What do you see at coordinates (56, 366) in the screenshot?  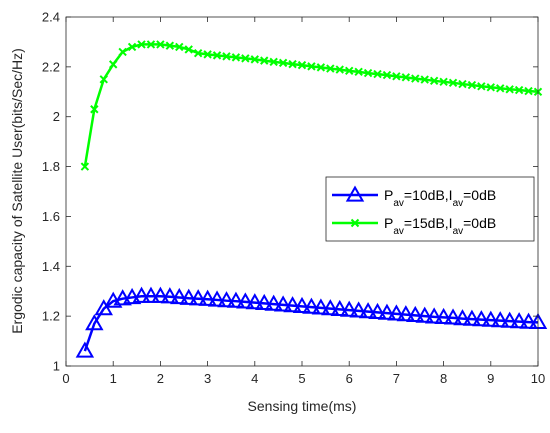 I see `y-tick-label: 1` at bounding box center [56, 366].